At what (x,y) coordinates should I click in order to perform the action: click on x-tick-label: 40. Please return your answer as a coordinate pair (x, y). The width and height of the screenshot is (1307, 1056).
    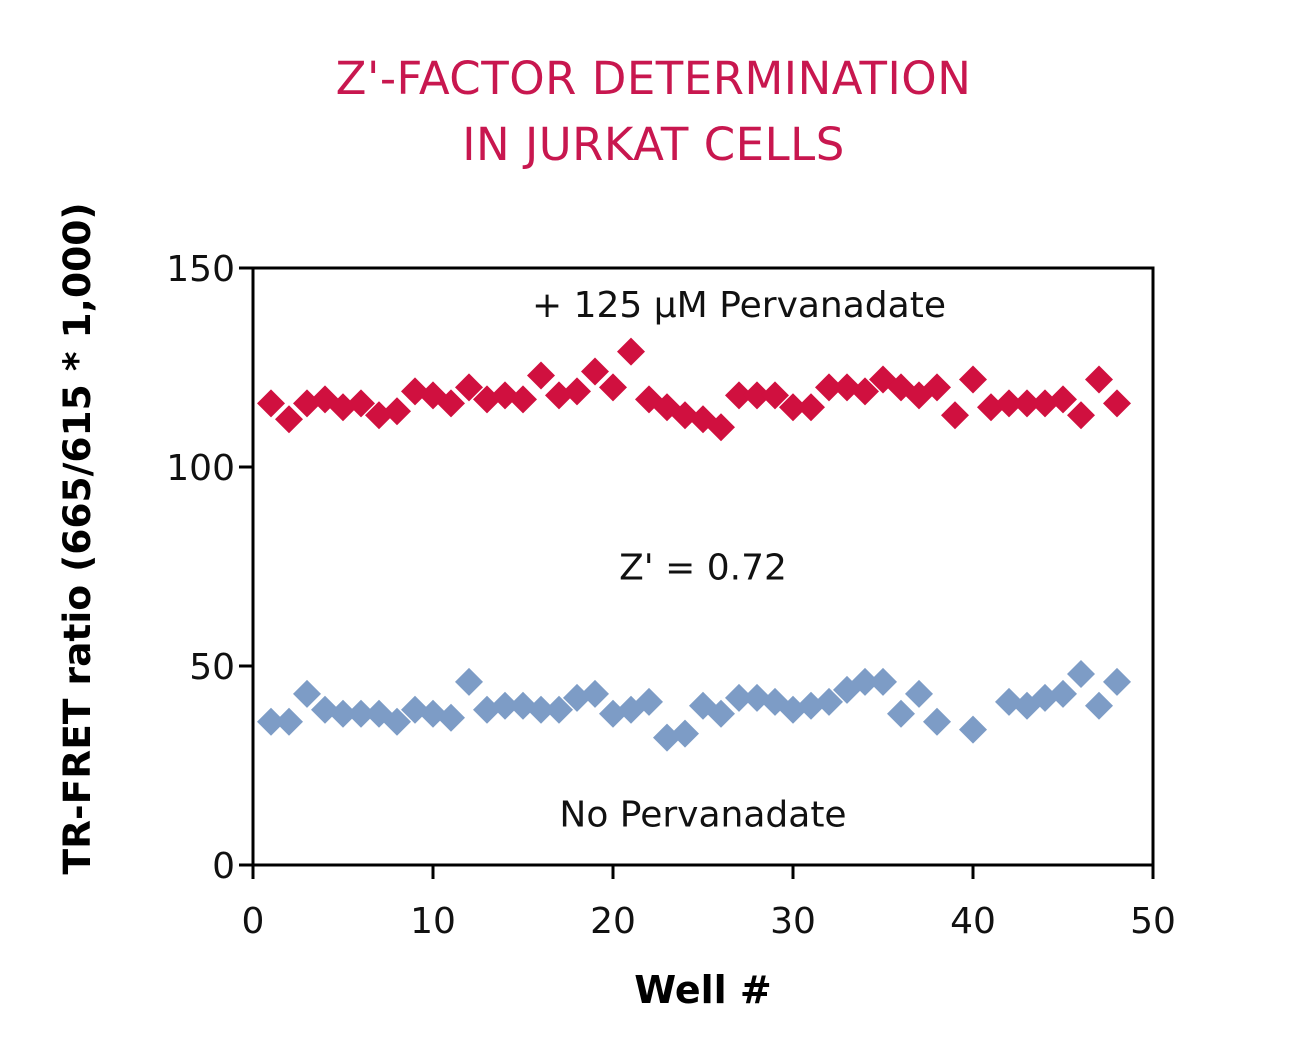
    Looking at the image, I should click on (973, 921).